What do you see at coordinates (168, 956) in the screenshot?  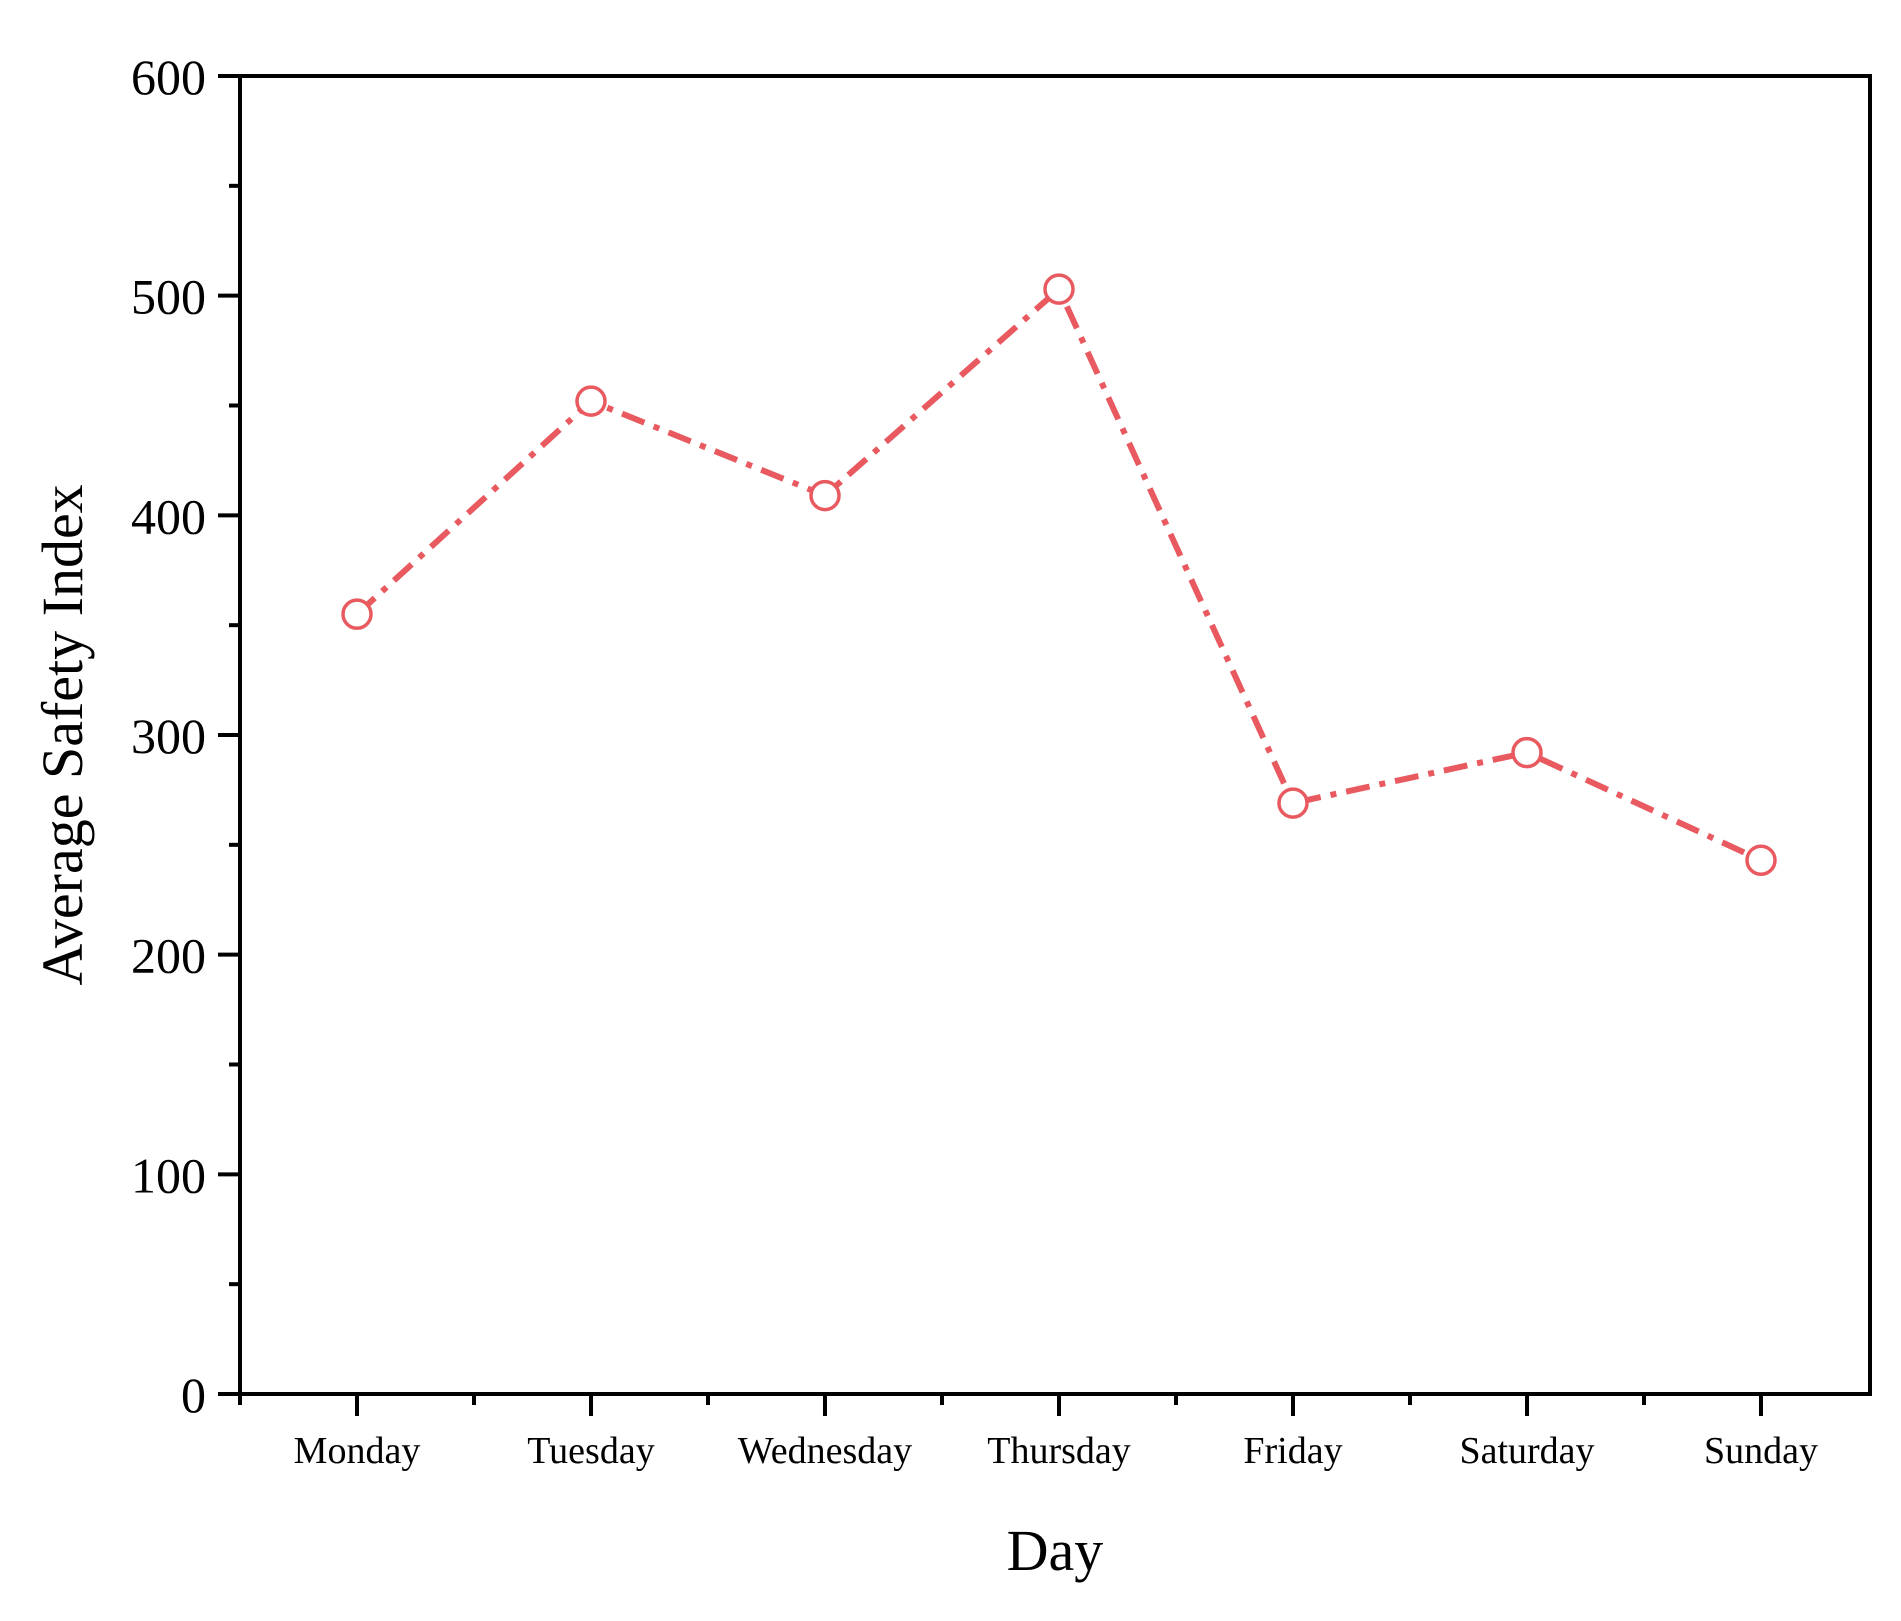 I see `y-tick-label: 200` at bounding box center [168, 956].